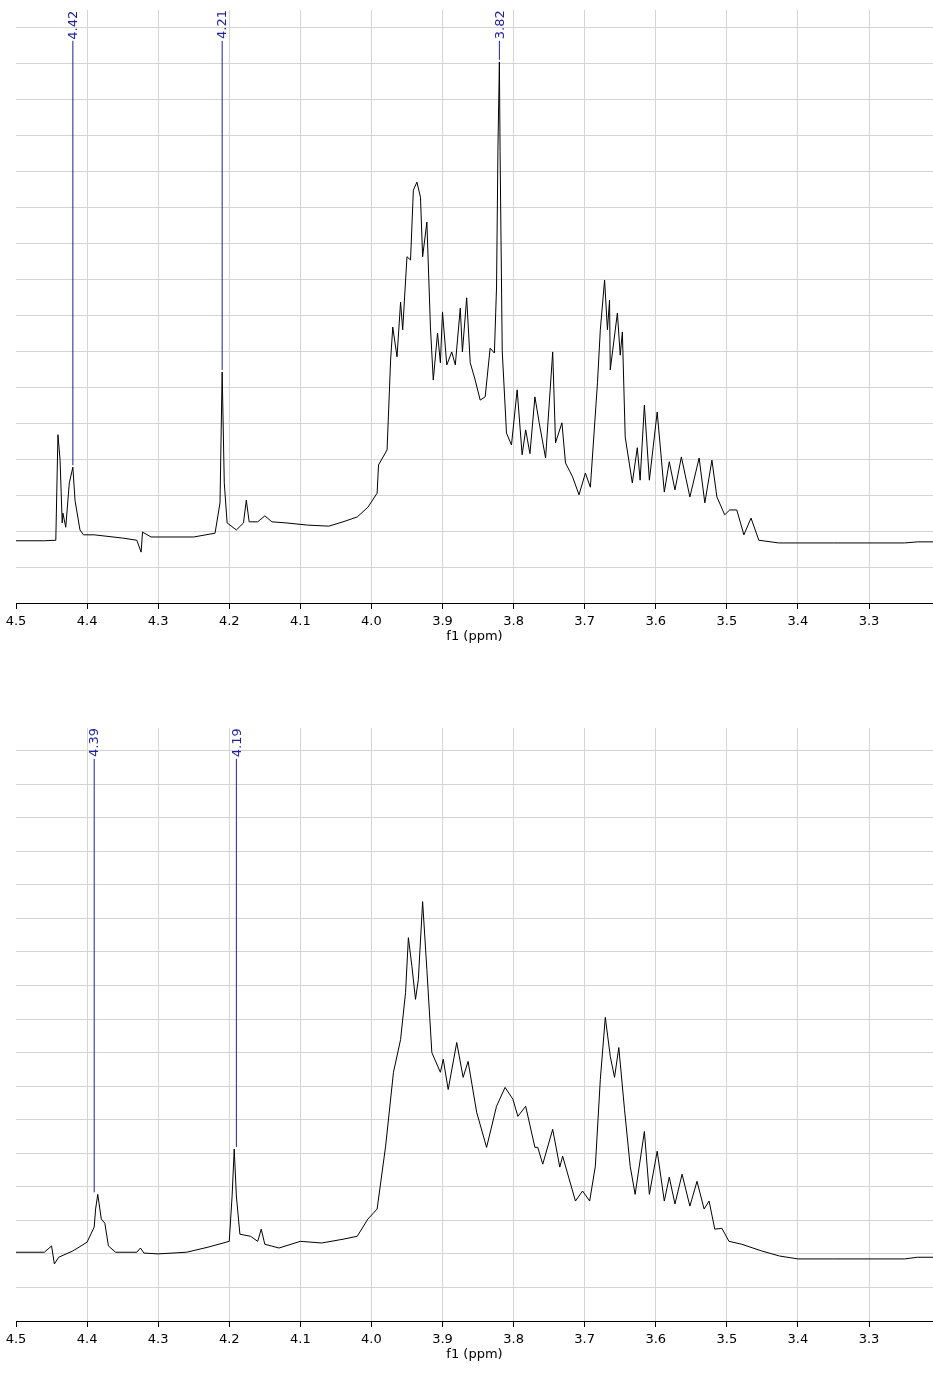 The image size is (933, 1373). Describe the element at coordinates (236, 743) in the screenshot. I see `annotation: 4.19` at that location.